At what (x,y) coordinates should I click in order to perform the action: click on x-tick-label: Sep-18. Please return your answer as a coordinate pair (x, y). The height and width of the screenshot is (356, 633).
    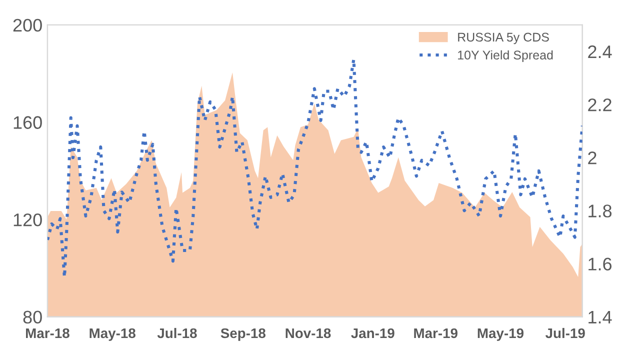
    Looking at the image, I should click on (243, 334).